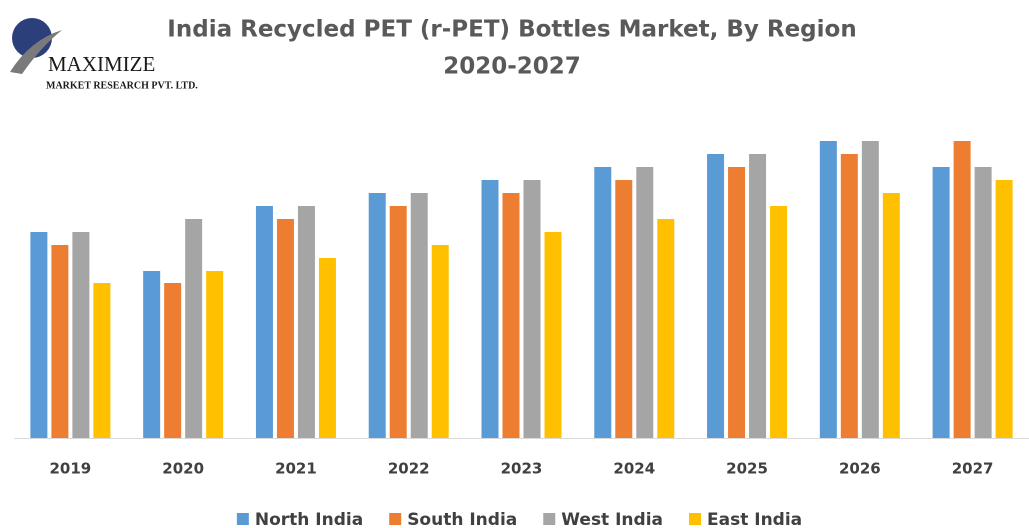  What do you see at coordinates (754, 519) in the screenshot?
I see `legend-label: East India` at bounding box center [754, 519].